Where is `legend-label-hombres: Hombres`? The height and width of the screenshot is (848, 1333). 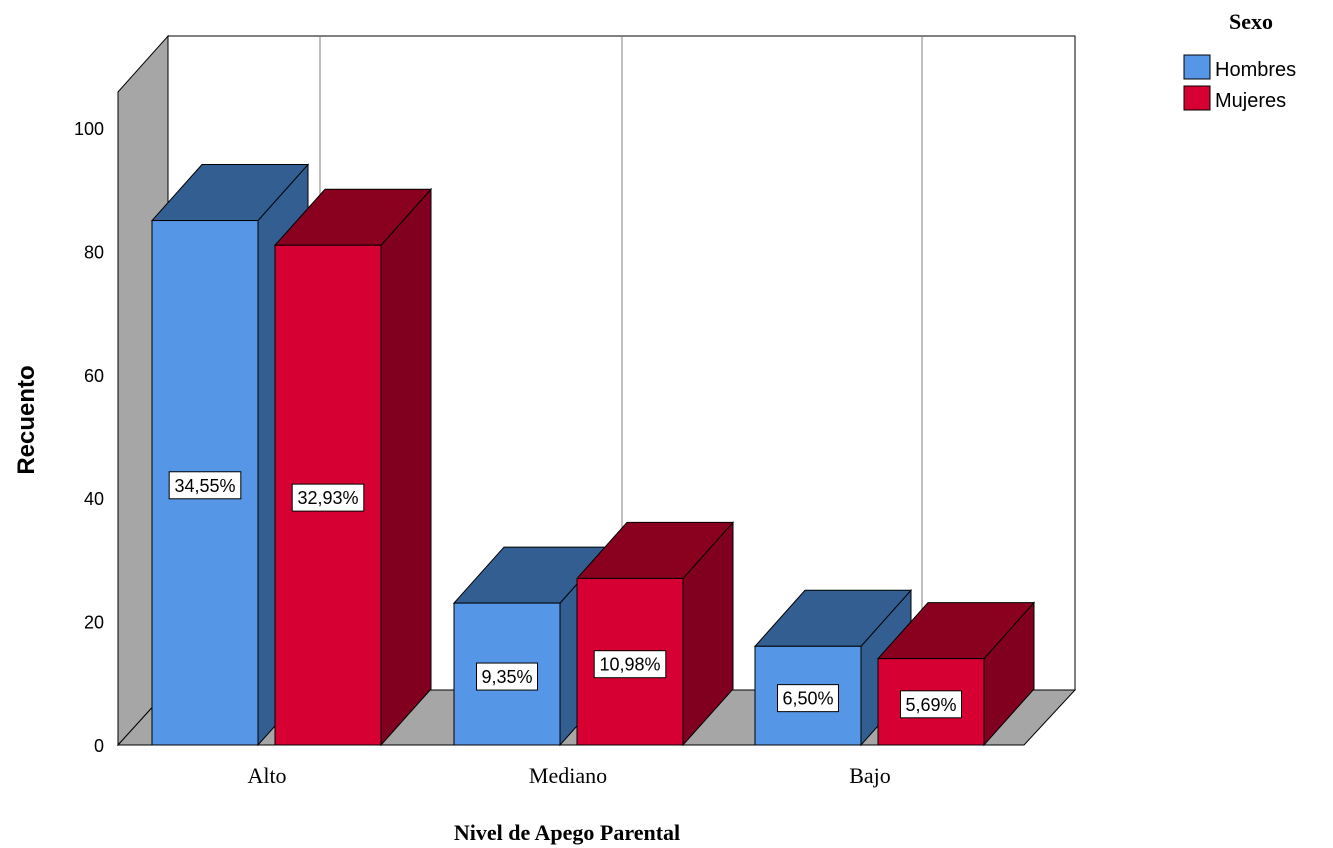
legend-label-hombres: Hombres is located at coordinates (1255, 70).